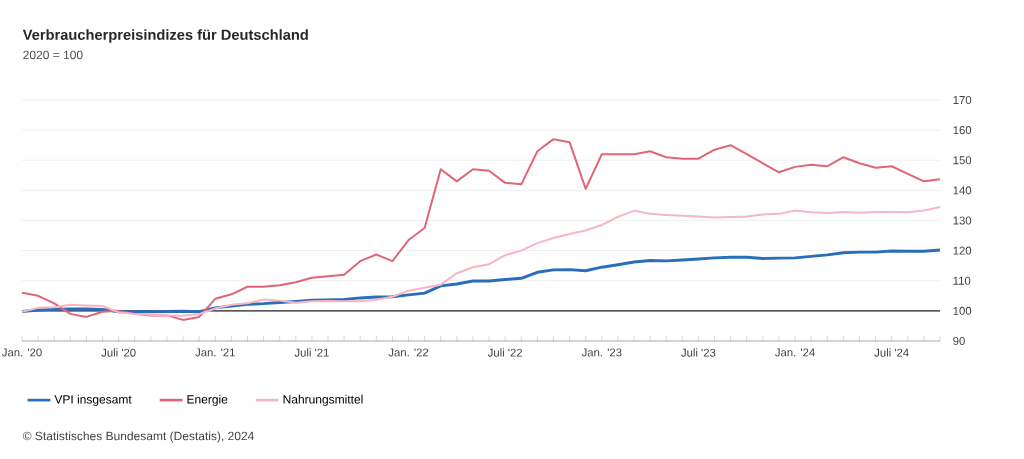 The width and height of the screenshot is (1024, 459). Describe the element at coordinates (962, 310) in the screenshot. I see `y-tick-label: 100` at that location.